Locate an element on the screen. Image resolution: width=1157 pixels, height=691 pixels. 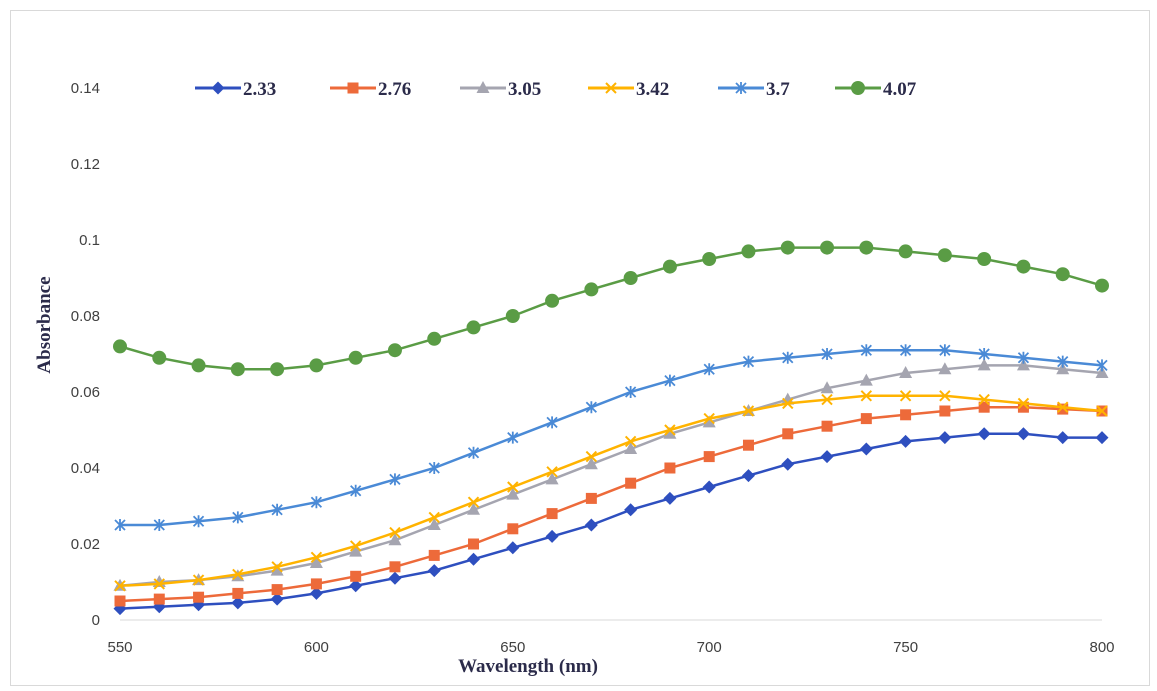
legend-label-3-05: 3.05 is located at coordinates (524, 89).